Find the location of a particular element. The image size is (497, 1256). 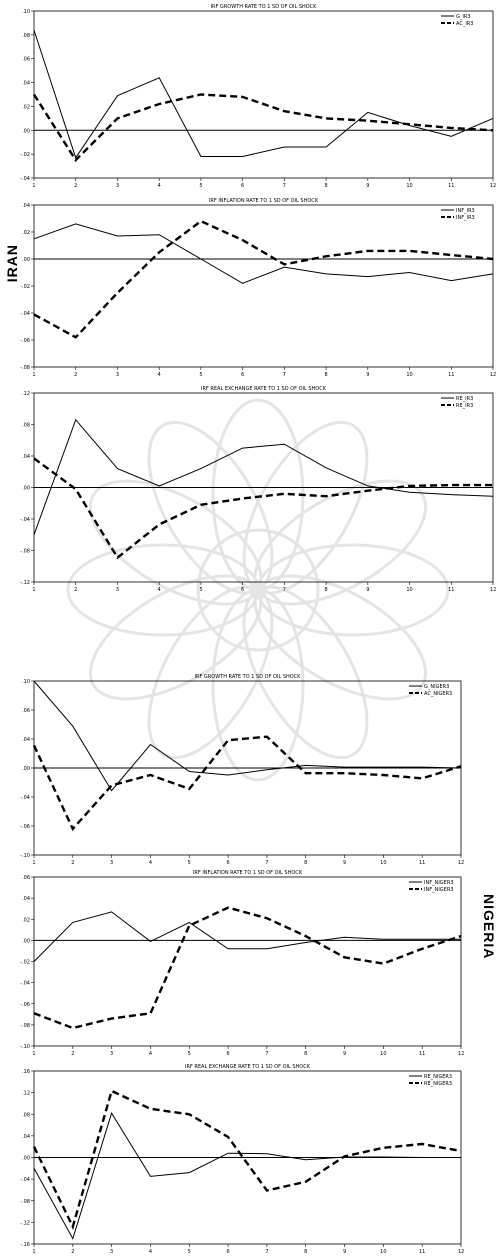

y-tick-label: -.16 is located at coordinates (25, 1245).